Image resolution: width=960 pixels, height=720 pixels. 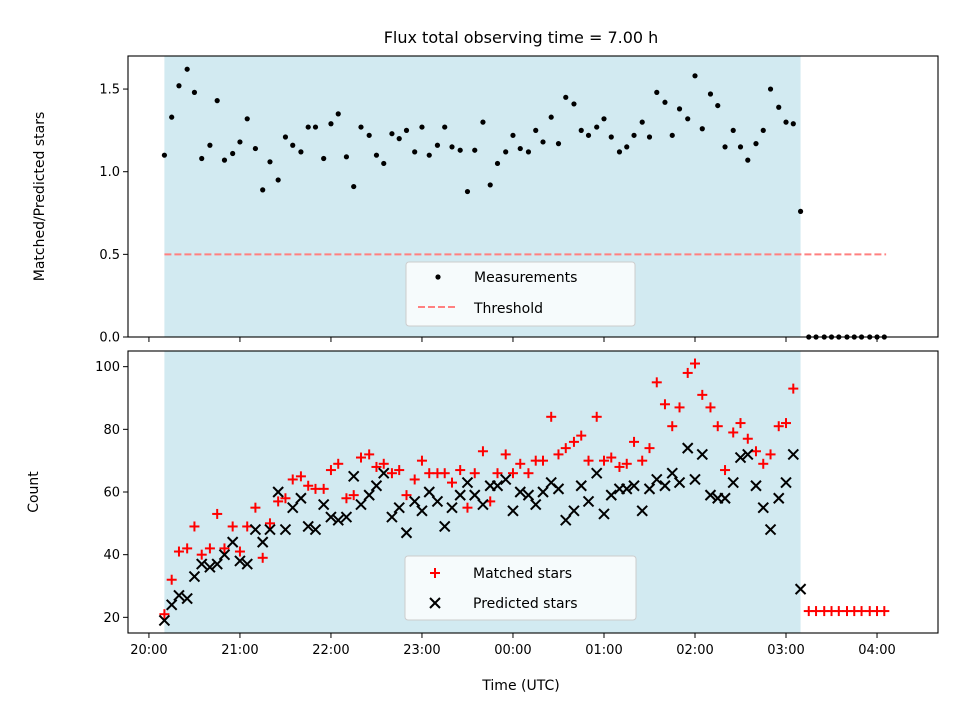 What do you see at coordinates (421, 650) in the screenshot?
I see `x-tick-label: 23:00` at bounding box center [421, 650].